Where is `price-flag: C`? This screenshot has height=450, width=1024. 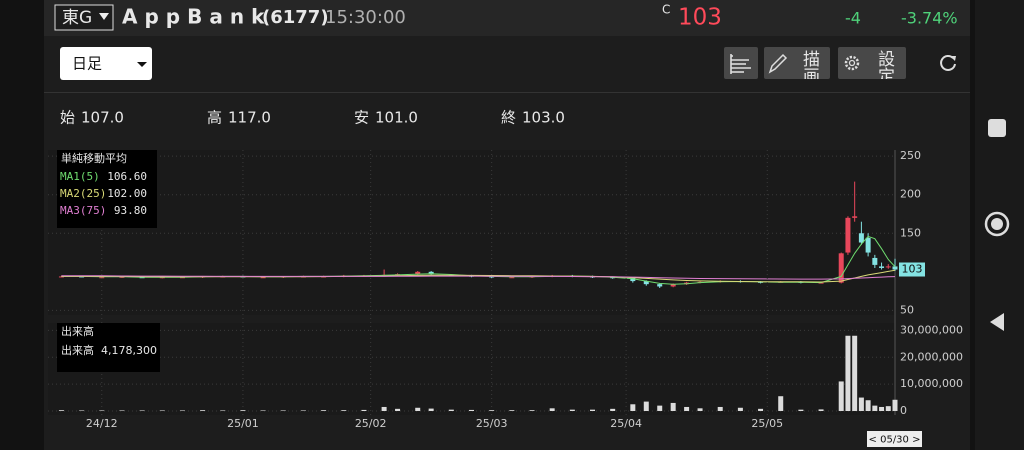 price-flag: C is located at coordinates (666, 10).